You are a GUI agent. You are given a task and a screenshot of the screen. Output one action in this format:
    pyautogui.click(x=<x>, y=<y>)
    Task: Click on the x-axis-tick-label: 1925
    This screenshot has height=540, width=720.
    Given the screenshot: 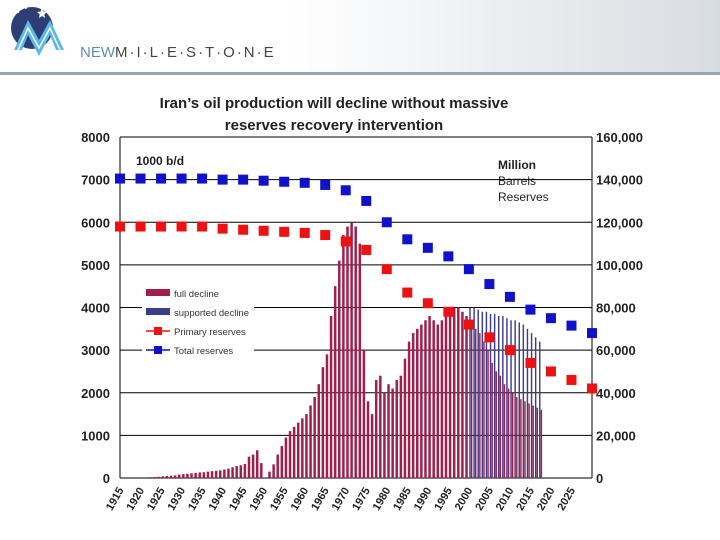 What is the action you would take?
    pyautogui.click(x=156, y=499)
    